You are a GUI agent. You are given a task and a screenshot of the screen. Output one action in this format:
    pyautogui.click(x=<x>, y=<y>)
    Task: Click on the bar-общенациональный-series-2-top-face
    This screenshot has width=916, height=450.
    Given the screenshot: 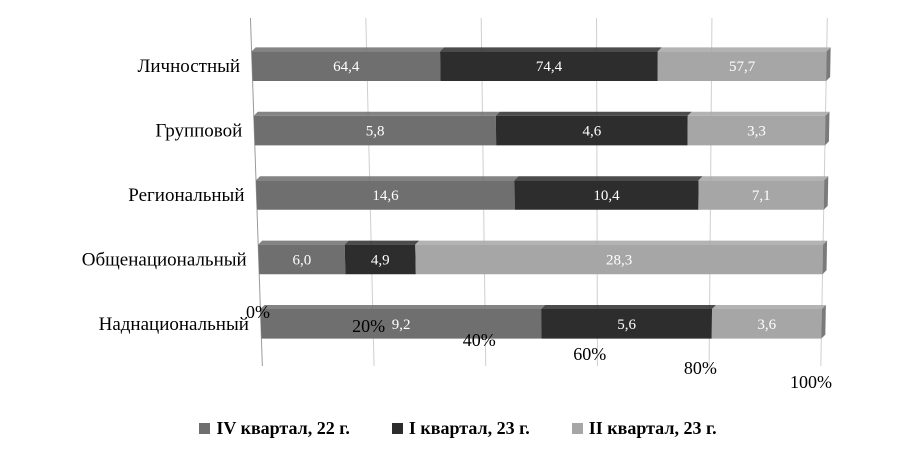 What is the action you would take?
    pyautogui.click(x=382, y=242)
    